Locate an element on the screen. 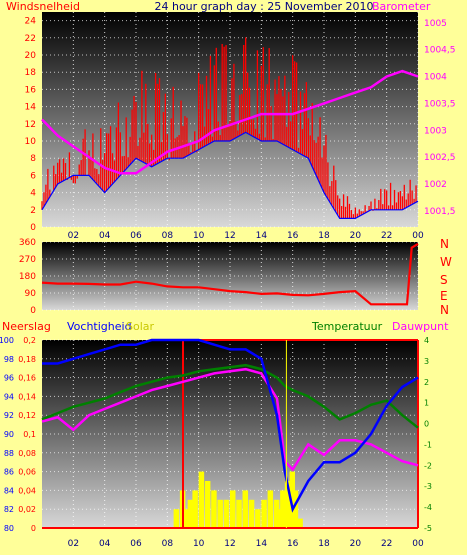 This screenshot has width=467, height=555. x-tick-bottom-06: 06 is located at coordinates (136, 544).